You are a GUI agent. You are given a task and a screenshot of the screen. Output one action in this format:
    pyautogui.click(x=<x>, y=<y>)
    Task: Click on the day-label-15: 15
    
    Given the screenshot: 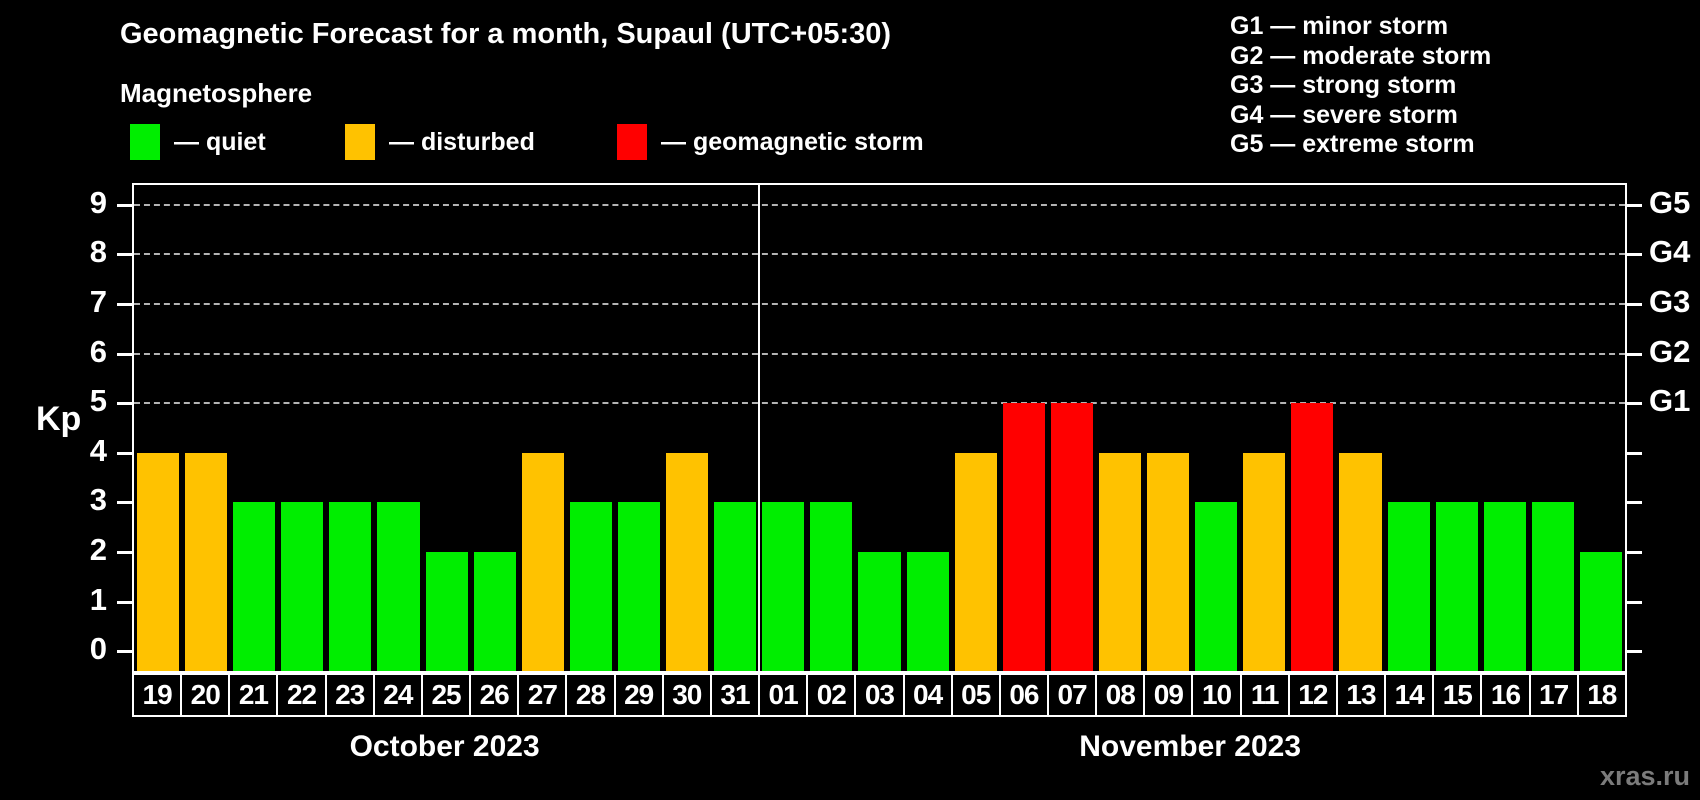 What is the action you would take?
    pyautogui.click(x=1457, y=695)
    